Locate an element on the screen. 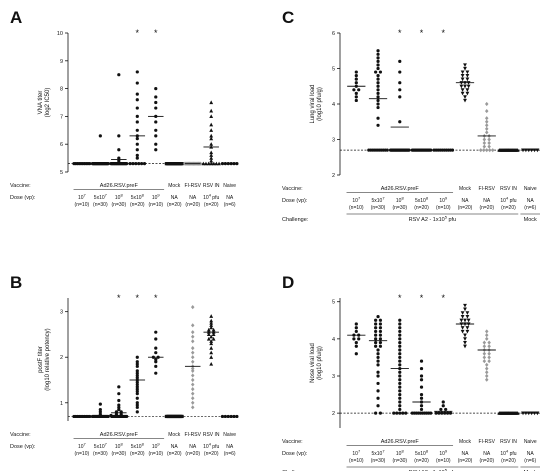 This screenshot has height=471, width=550. vaccine-label: Naive is located at coordinates (530, 189).